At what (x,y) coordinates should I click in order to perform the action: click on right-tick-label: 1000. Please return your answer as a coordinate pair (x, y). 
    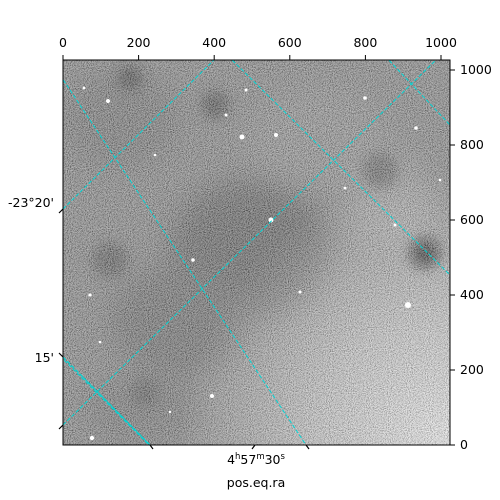
    Looking at the image, I should click on (476, 69).